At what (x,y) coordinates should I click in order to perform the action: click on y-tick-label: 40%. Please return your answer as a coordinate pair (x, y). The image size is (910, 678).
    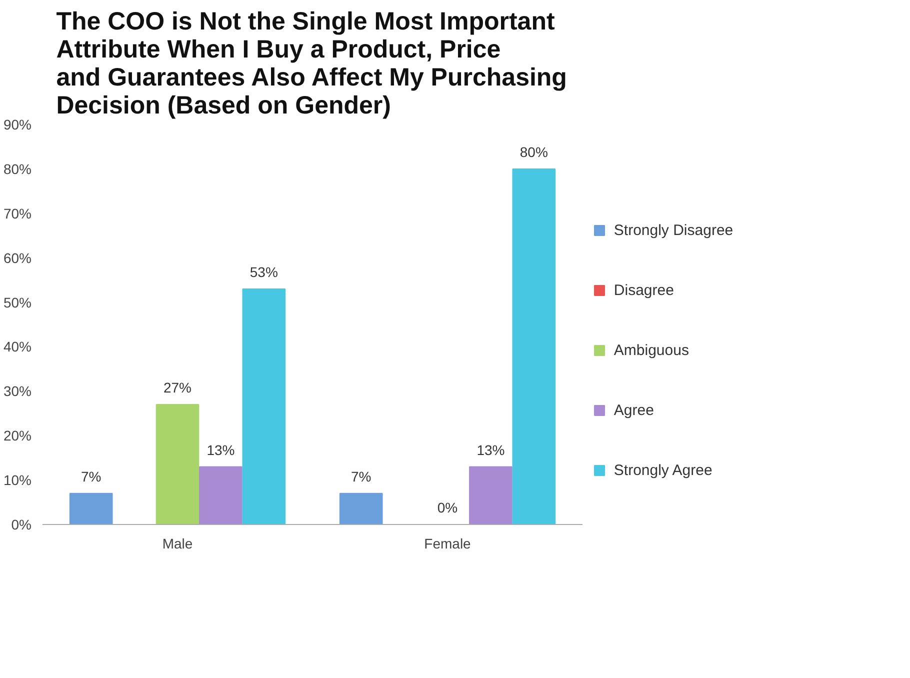
    Looking at the image, I should click on (17, 346).